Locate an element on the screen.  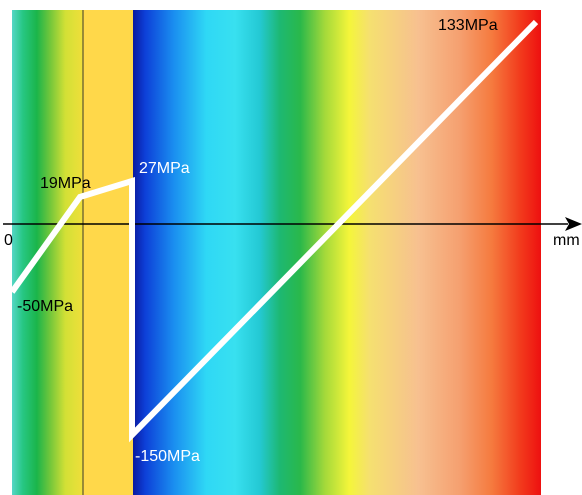
label-start-stress: -50MPa is located at coordinates (45, 306).